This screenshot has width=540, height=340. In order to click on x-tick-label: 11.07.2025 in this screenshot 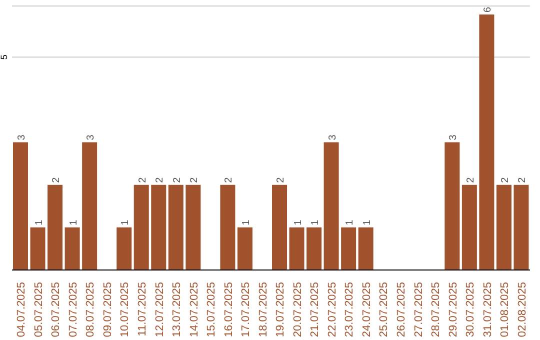, I will do `click(142, 309)`.